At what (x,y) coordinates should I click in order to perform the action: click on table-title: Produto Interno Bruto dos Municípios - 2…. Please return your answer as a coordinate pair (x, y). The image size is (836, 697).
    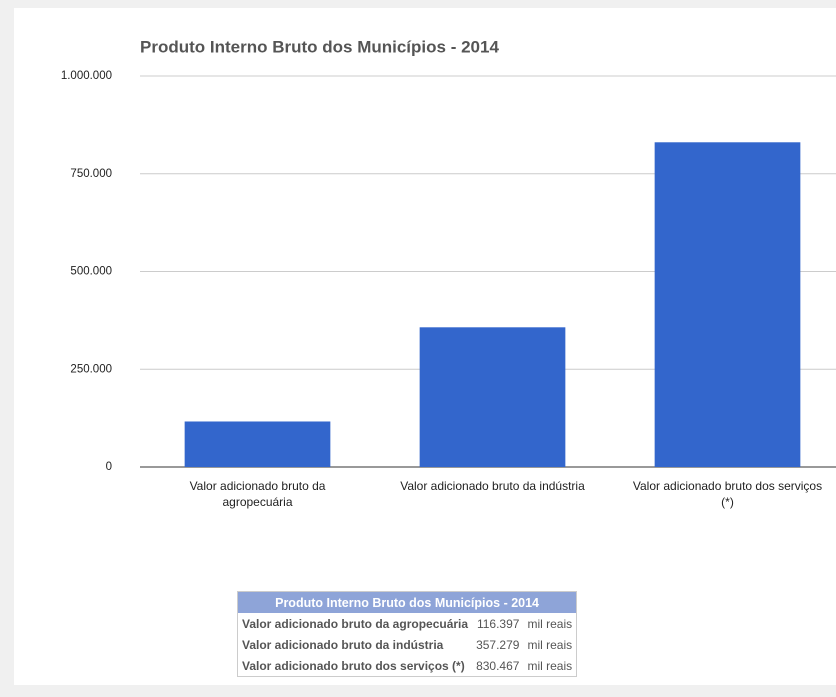
    Looking at the image, I should click on (407, 602).